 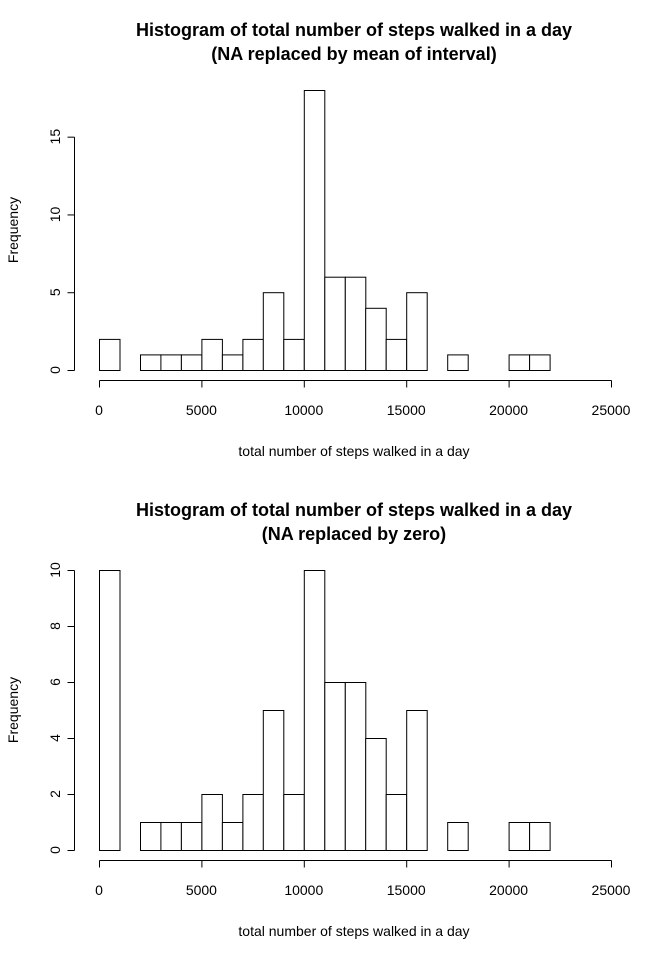 What do you see at coordinates (55, 292) in the screenshot?
I see `y-tick-label: 5` at bounding box center [55, 292].